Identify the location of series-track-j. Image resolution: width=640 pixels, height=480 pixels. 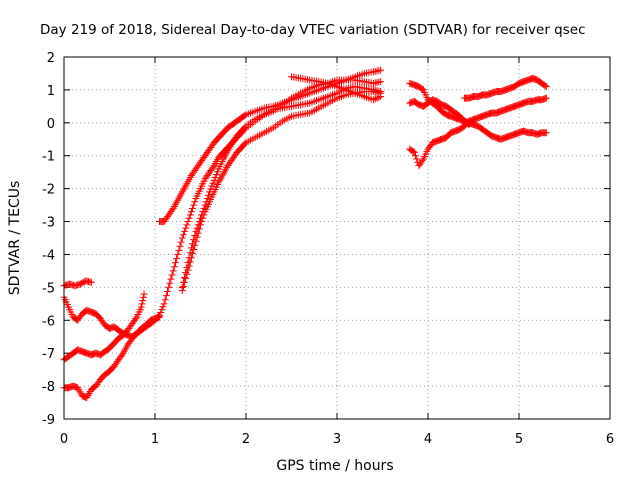
(478, 132).